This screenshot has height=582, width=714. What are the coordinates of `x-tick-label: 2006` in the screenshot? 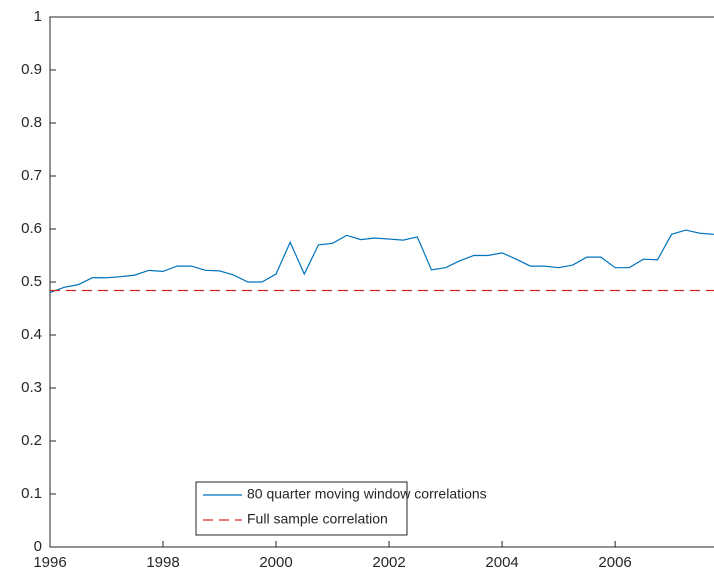 It's located at (614, 562).